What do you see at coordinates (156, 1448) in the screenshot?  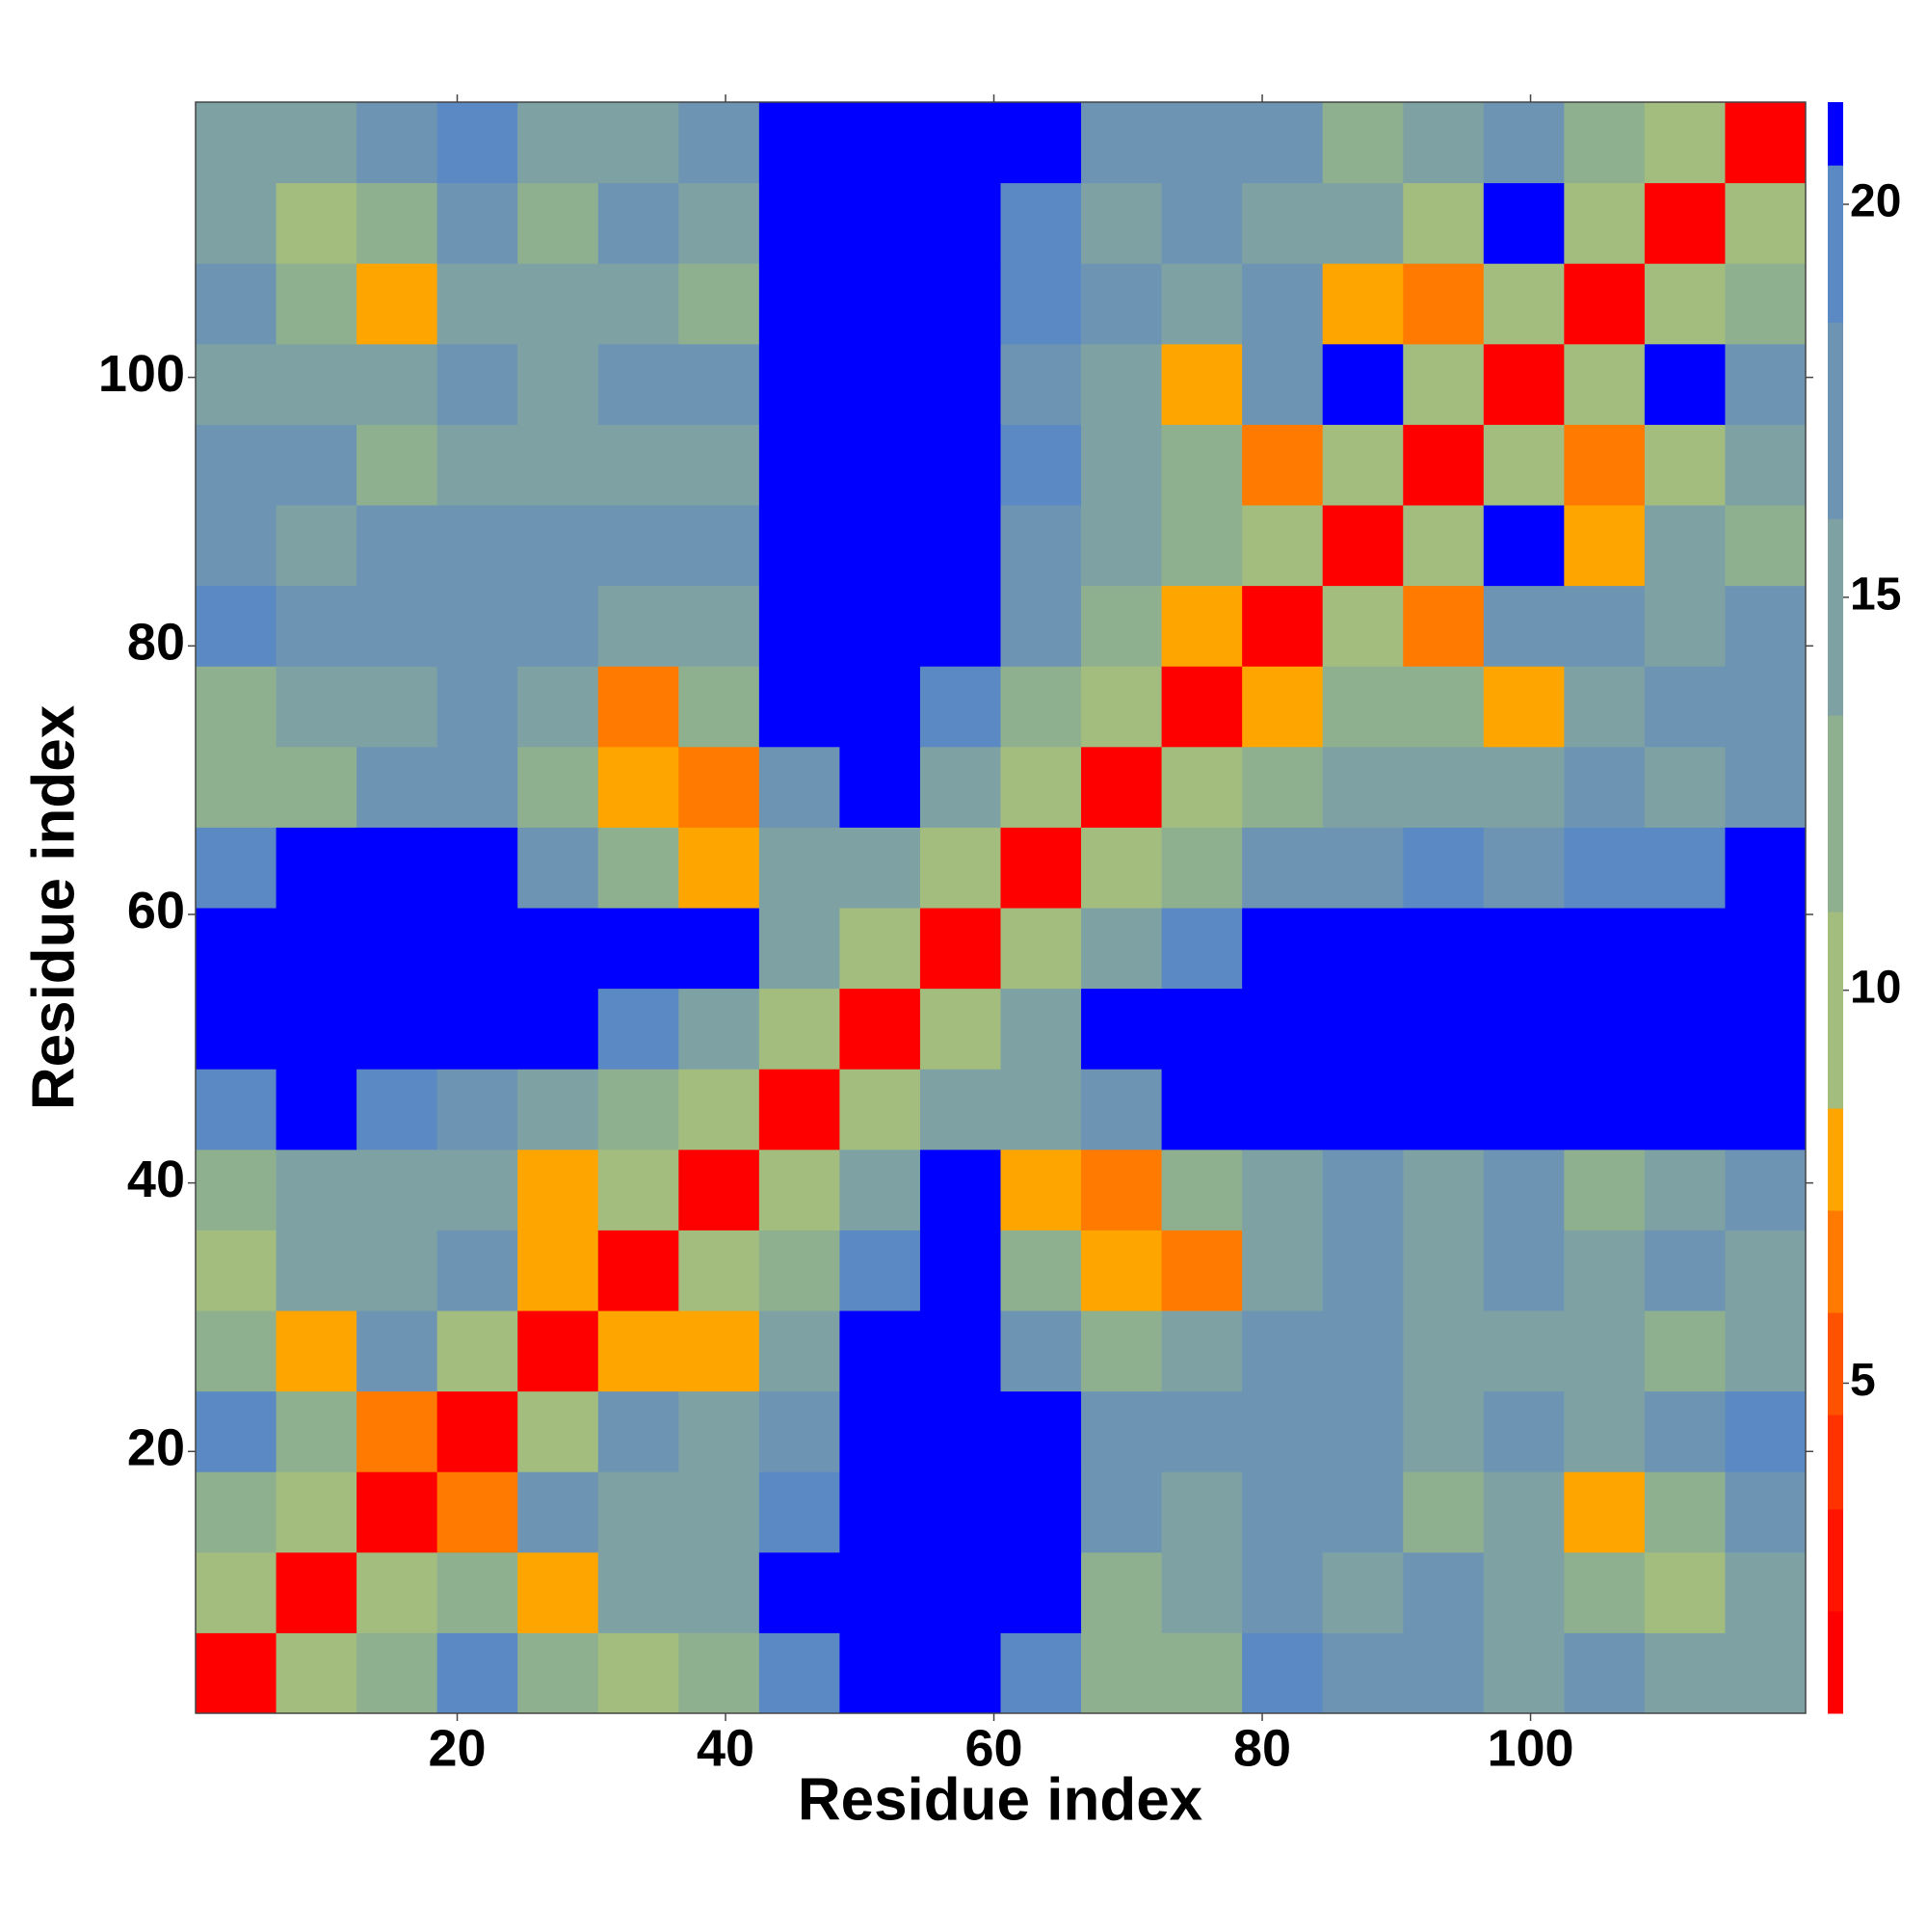 I see `y-tick-label: 20` at bounding box center [156, 1448].